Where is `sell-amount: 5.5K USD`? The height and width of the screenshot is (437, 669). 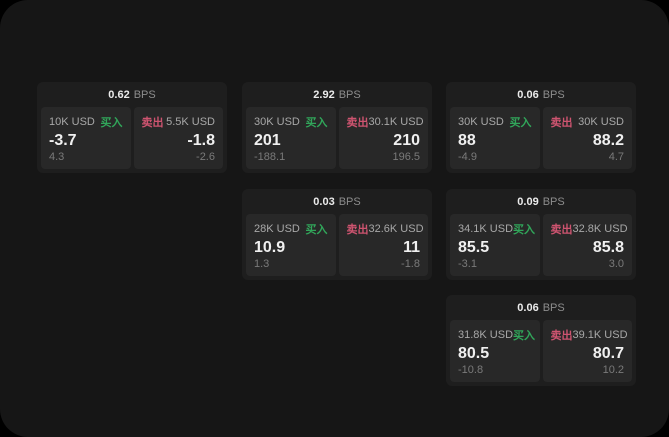
sell-amount: 5.5K USD is located at coordinates (190, 122).